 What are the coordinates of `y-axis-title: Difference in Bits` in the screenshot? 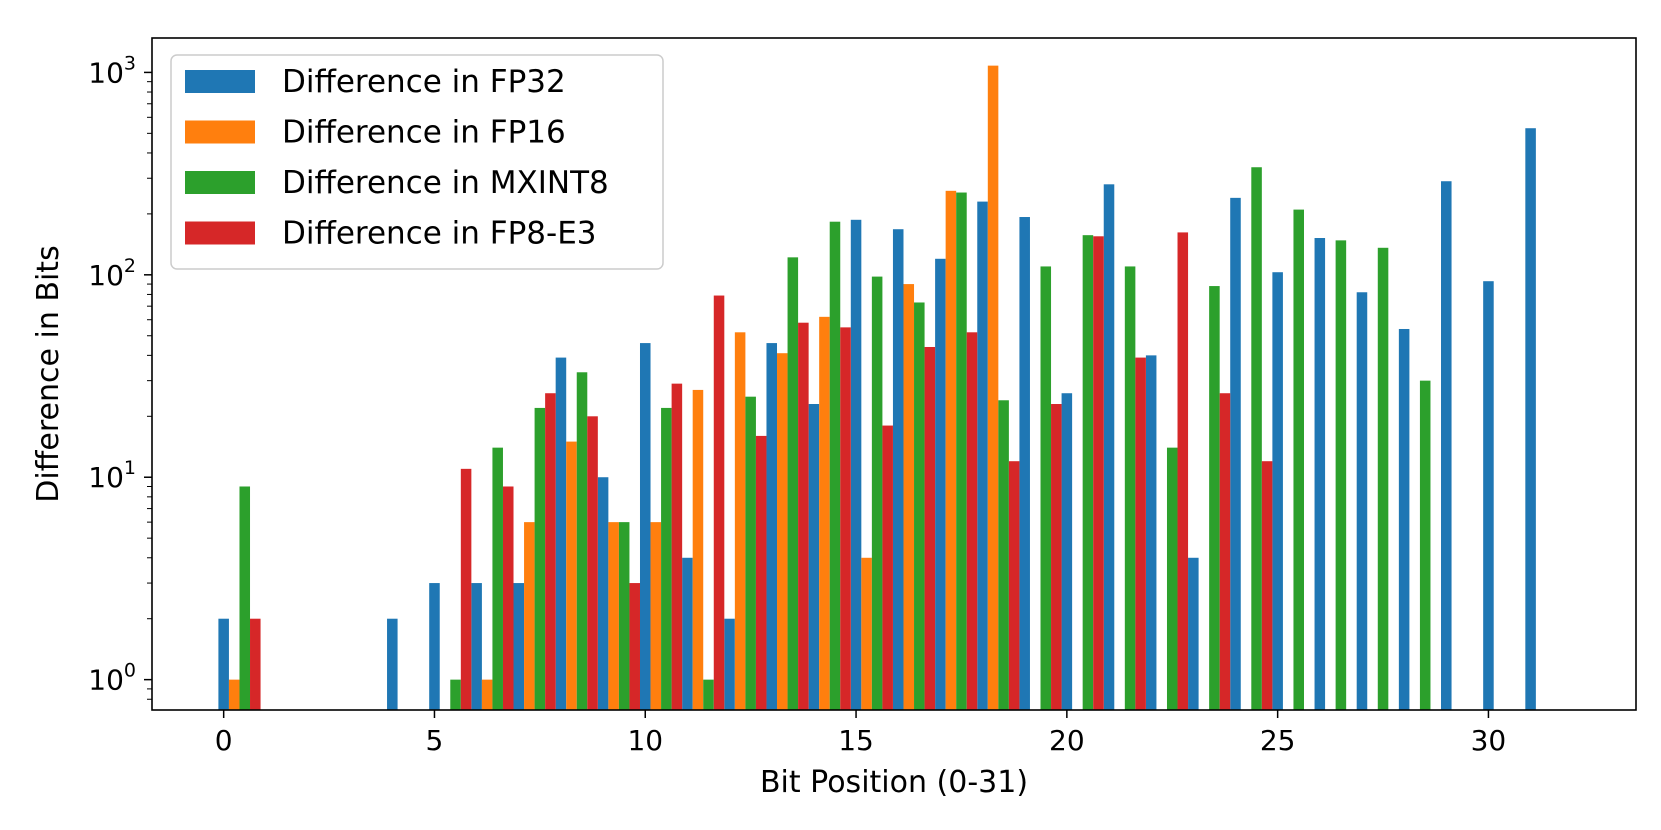 It's located at (48, 373).